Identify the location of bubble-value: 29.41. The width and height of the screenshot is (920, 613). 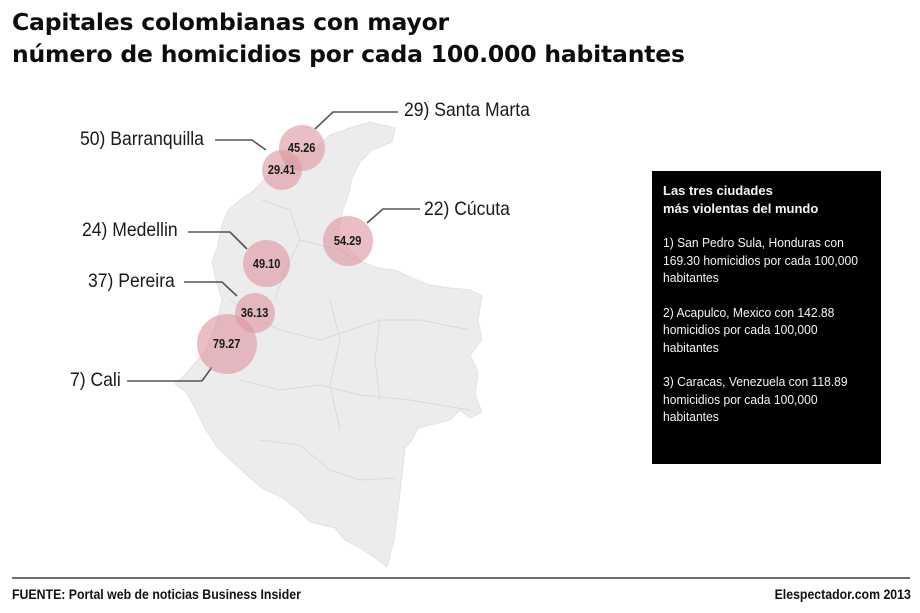
(282, 170).